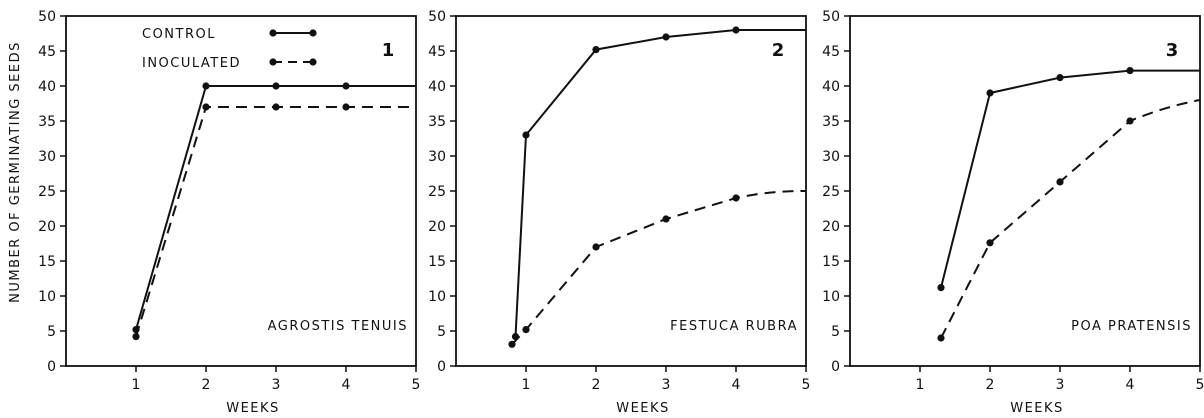 This screenshot has width=1204, height=418. I want to click on legend: CONTROL INOCULATED, so click(229, 49).